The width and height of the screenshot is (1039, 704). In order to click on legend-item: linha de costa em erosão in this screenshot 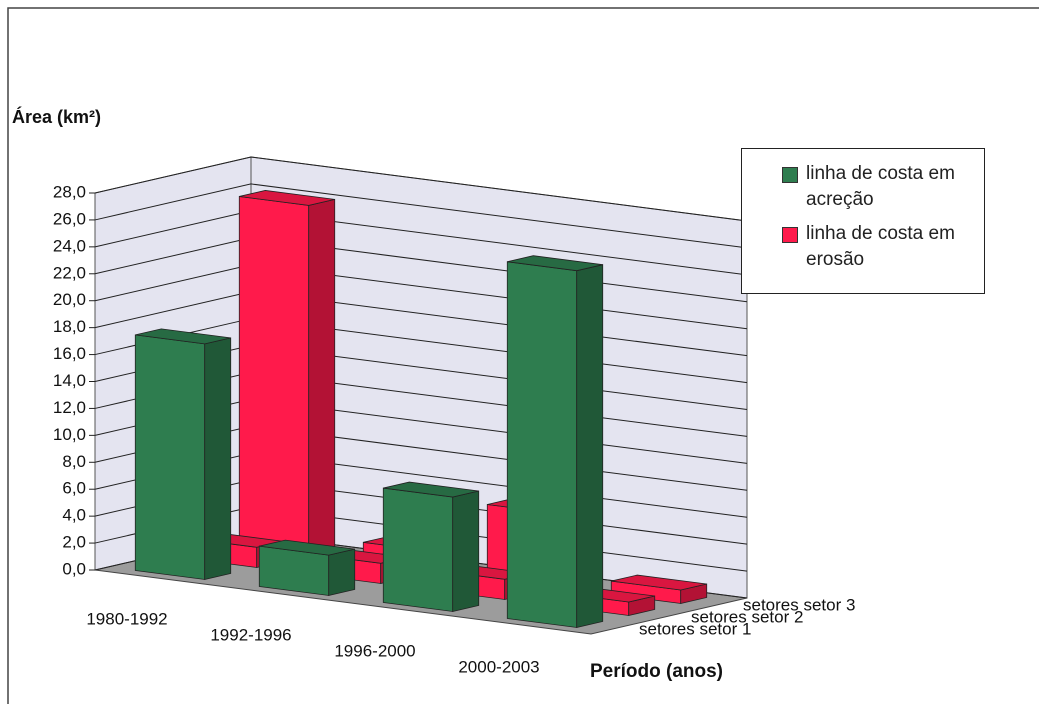, I will do `click(863, 247)`.